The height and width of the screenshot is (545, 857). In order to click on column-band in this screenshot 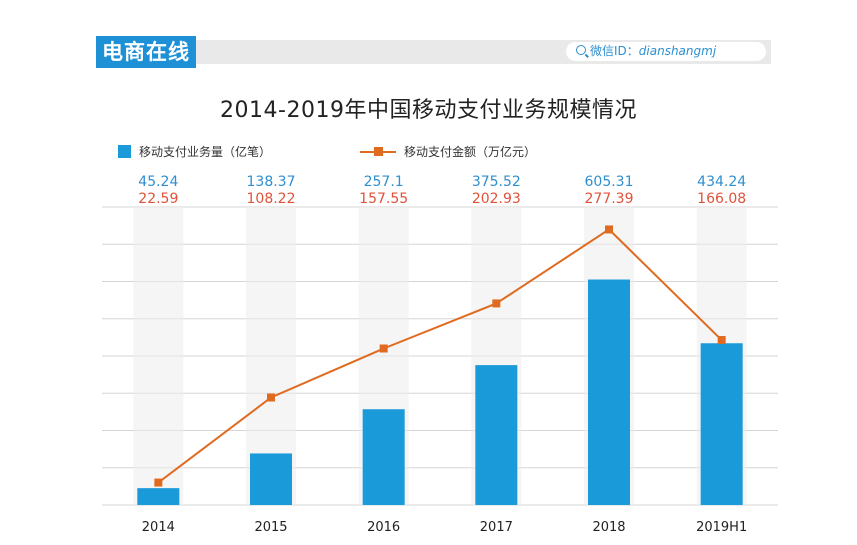, I will do `click(158, 356)`.